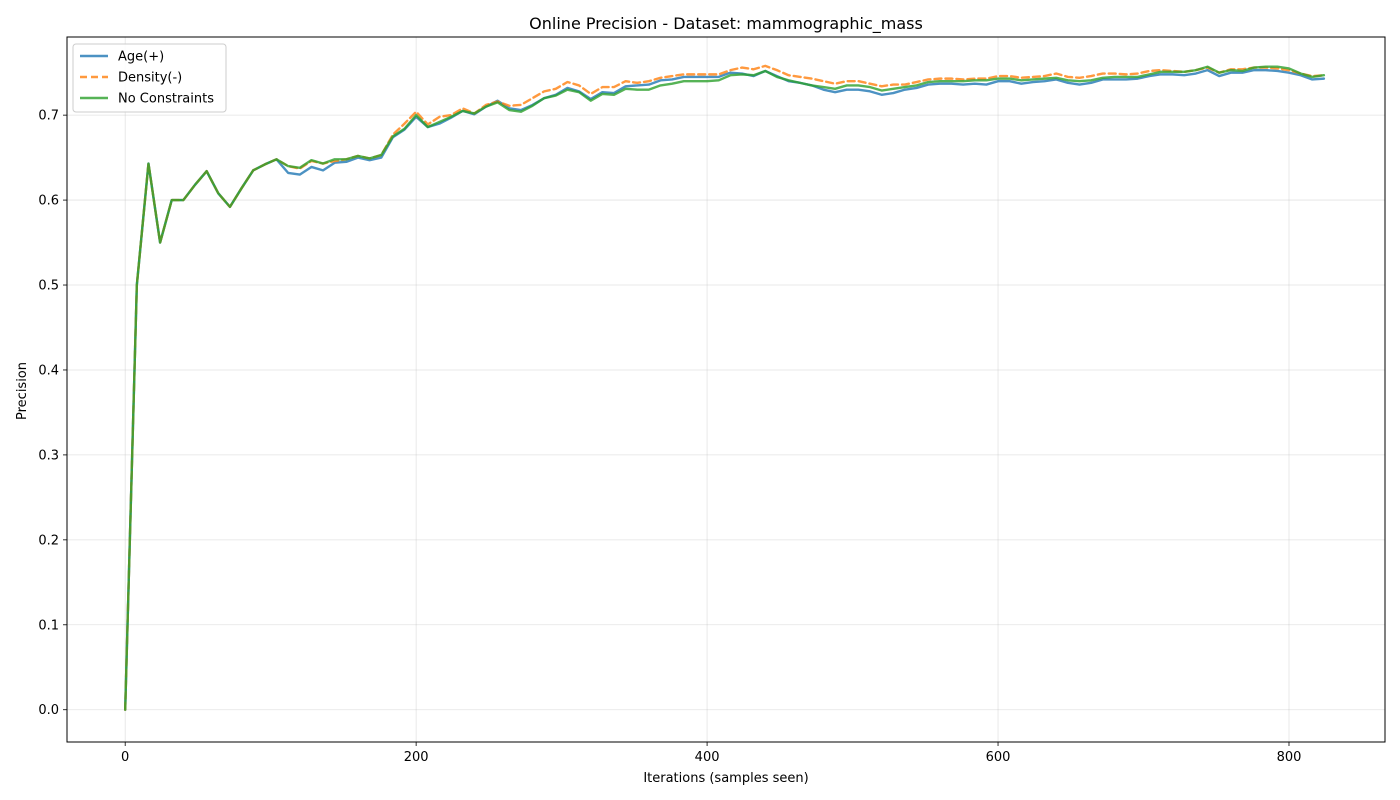  I want to click on x-tick-label: 600, so click(998, 757).